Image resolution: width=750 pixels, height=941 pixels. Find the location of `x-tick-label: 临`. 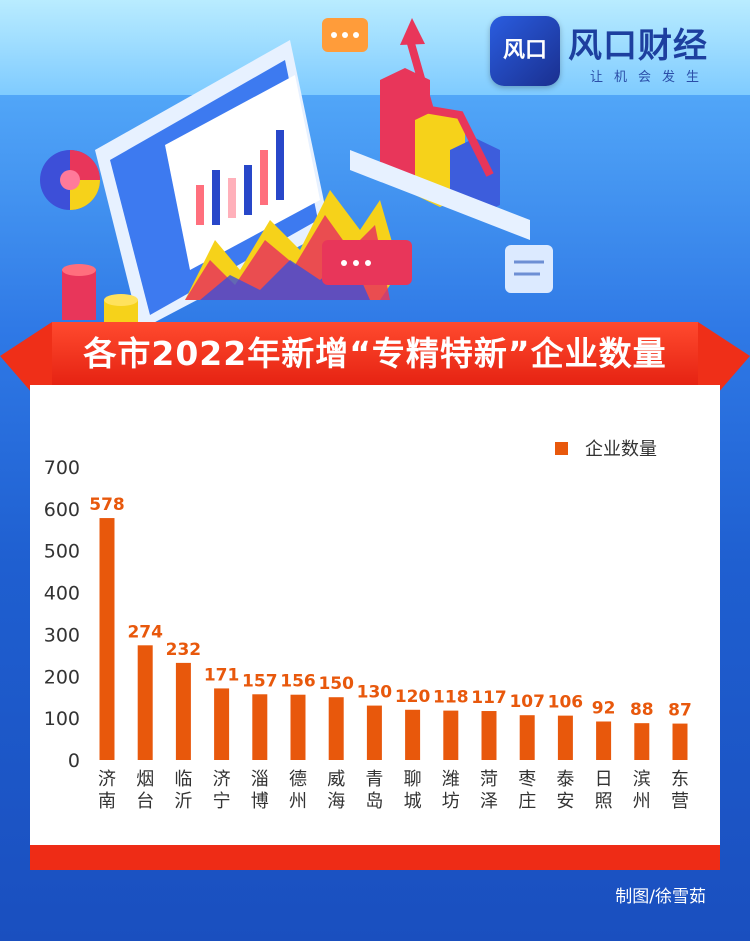

x-tick-label: 临 is located at coordinates (183, 779).